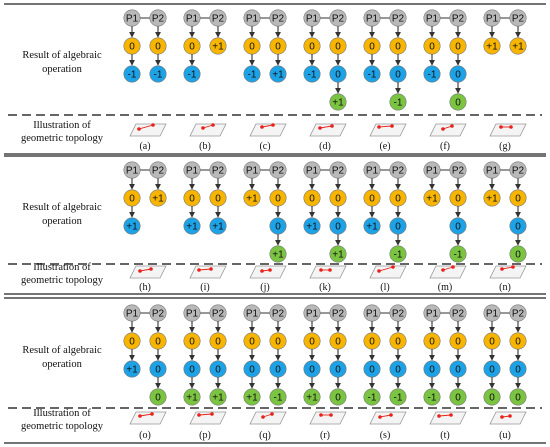 The image size is (550, 447). What do you see at coordinates (205, 227) in the screenshot?
I see `case-i: P1 P2 0 +1 0 +1 (i)` at bounding box center [205, 227].